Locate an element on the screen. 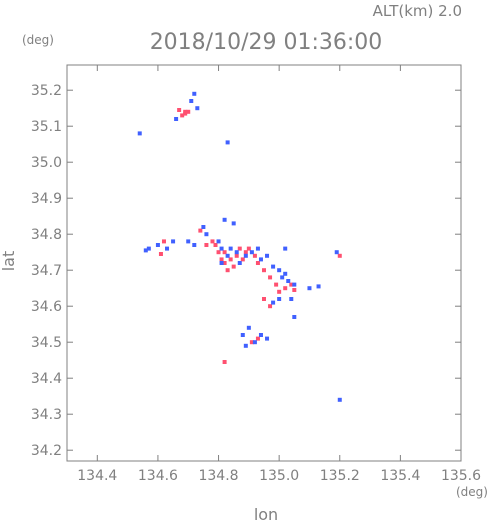 Image resolution: width=491 pixels, height=521 pixels. y-tick-label: 34.3 is located at coordinates (46, 415).